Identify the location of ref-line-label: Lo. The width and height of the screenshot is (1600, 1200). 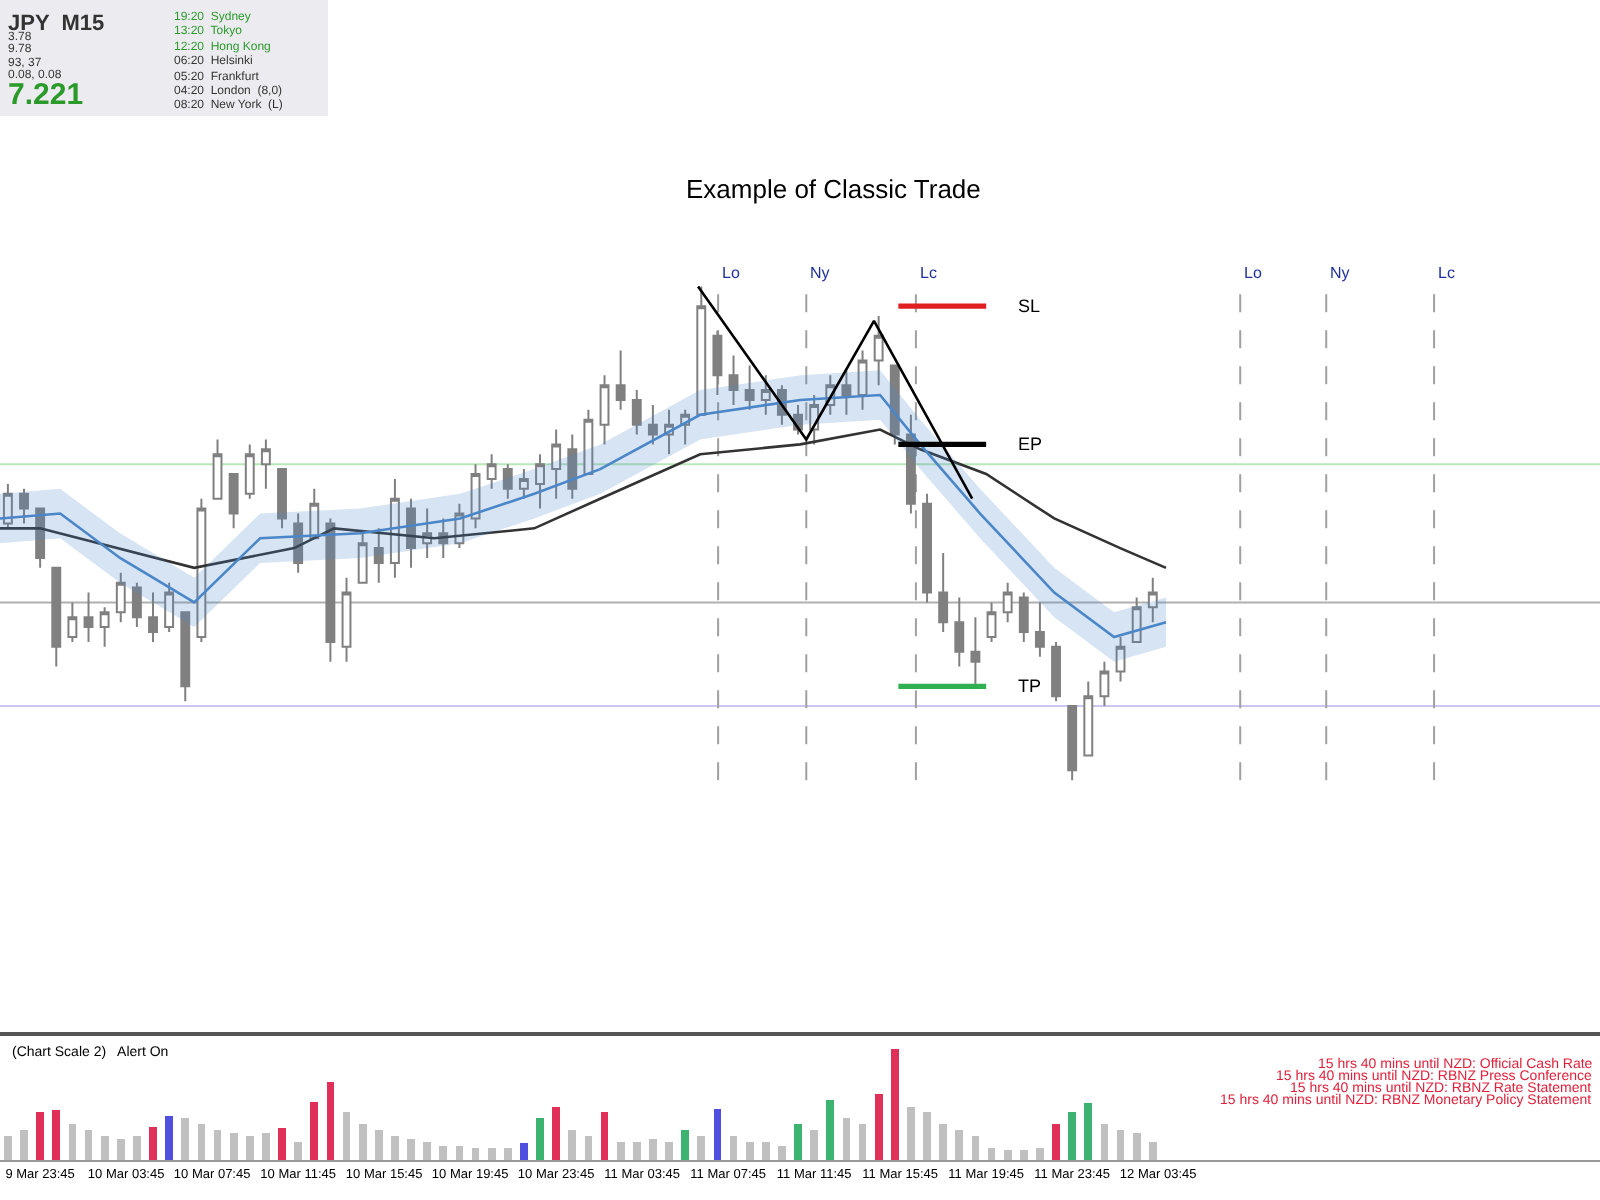
(1253, 273).